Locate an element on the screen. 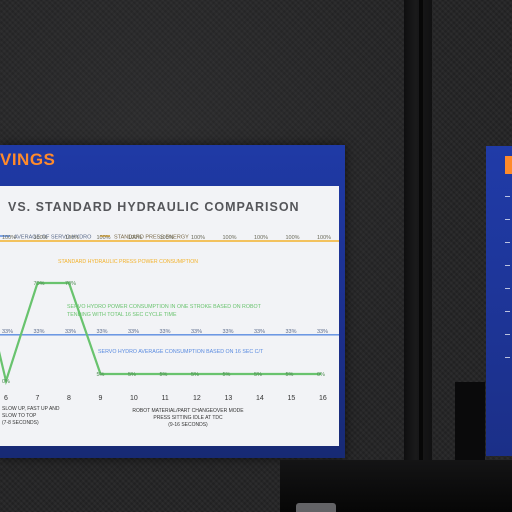 This screenshot has height=512, width=512. power-series-line is located at coordinates (160, 333).